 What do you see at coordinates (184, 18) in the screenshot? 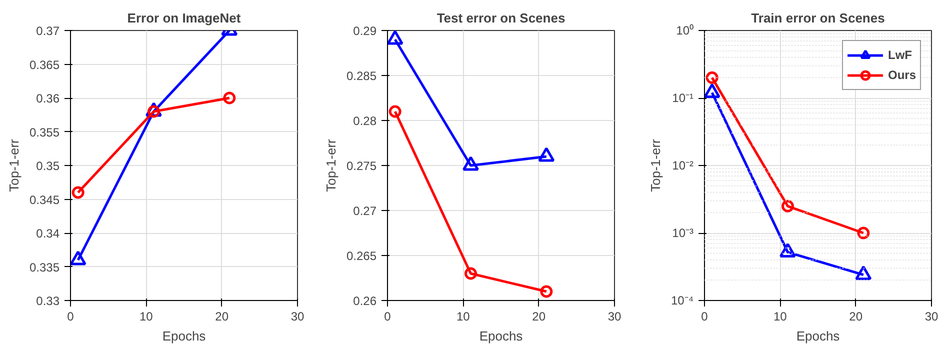
I see `chart-title: Error on ImageNet` at bounding box center [184, 18].